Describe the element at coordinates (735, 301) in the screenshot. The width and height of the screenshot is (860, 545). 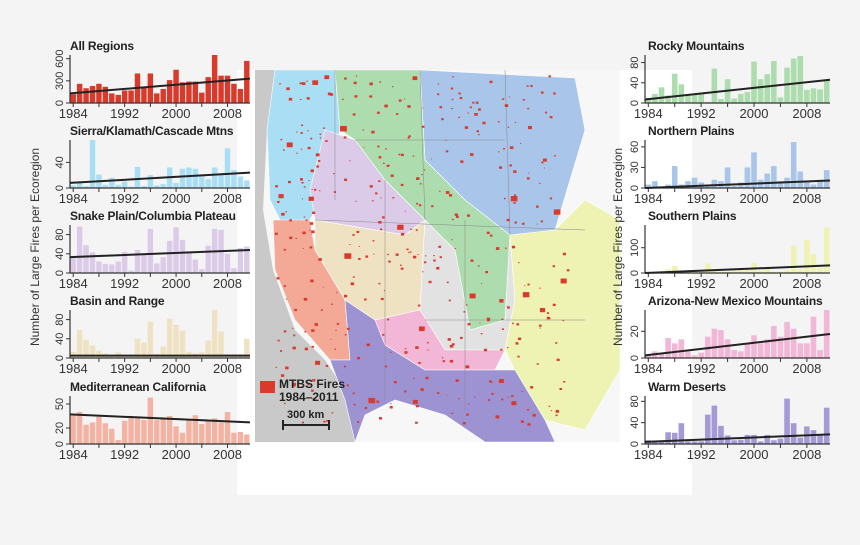
I see `panel-title: Arizona-New Mexico Mountains` at that location.